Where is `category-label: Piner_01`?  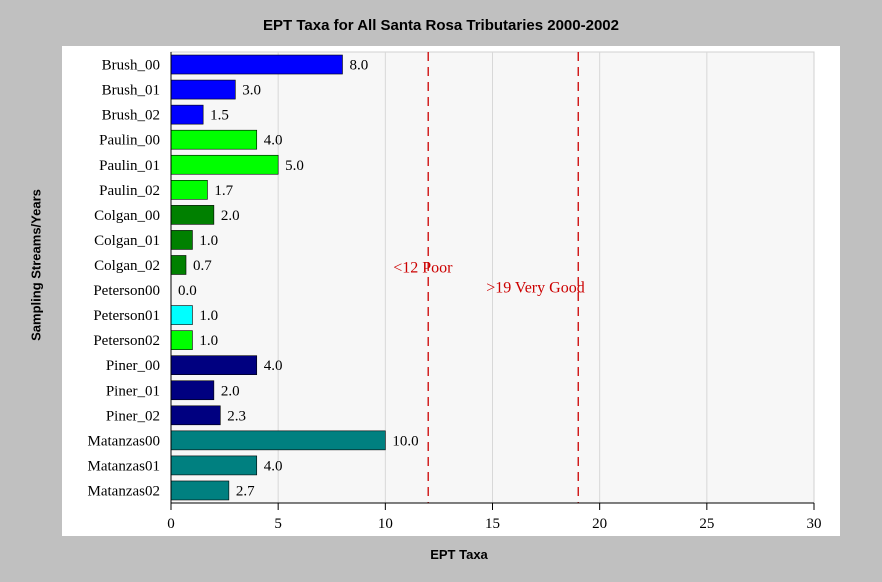
category-label: Piner_01 is located at coordinates (133, 391).